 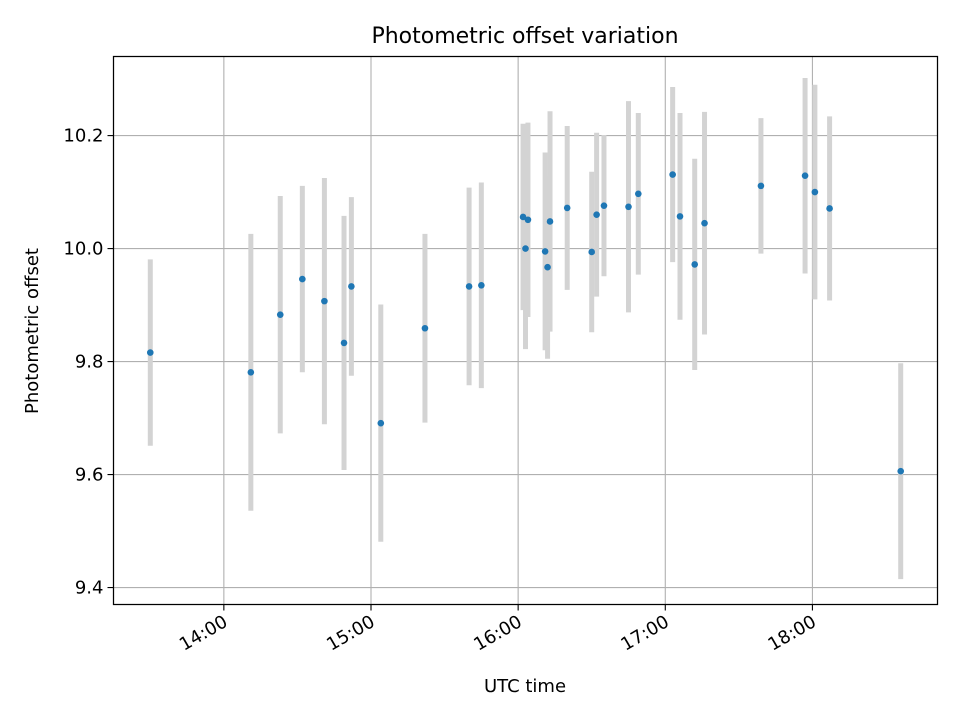 I want to click on chart-title: Photometric offset variation, so click(x=524, y=36).